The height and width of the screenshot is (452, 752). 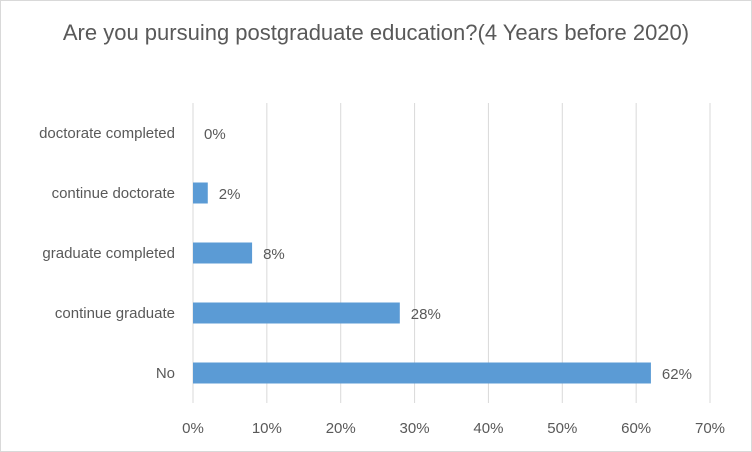 What do you see at coordinates (710, 428) in the screenshot?
I see `x-tick-label: 70%` at bounding box center [710, 428].